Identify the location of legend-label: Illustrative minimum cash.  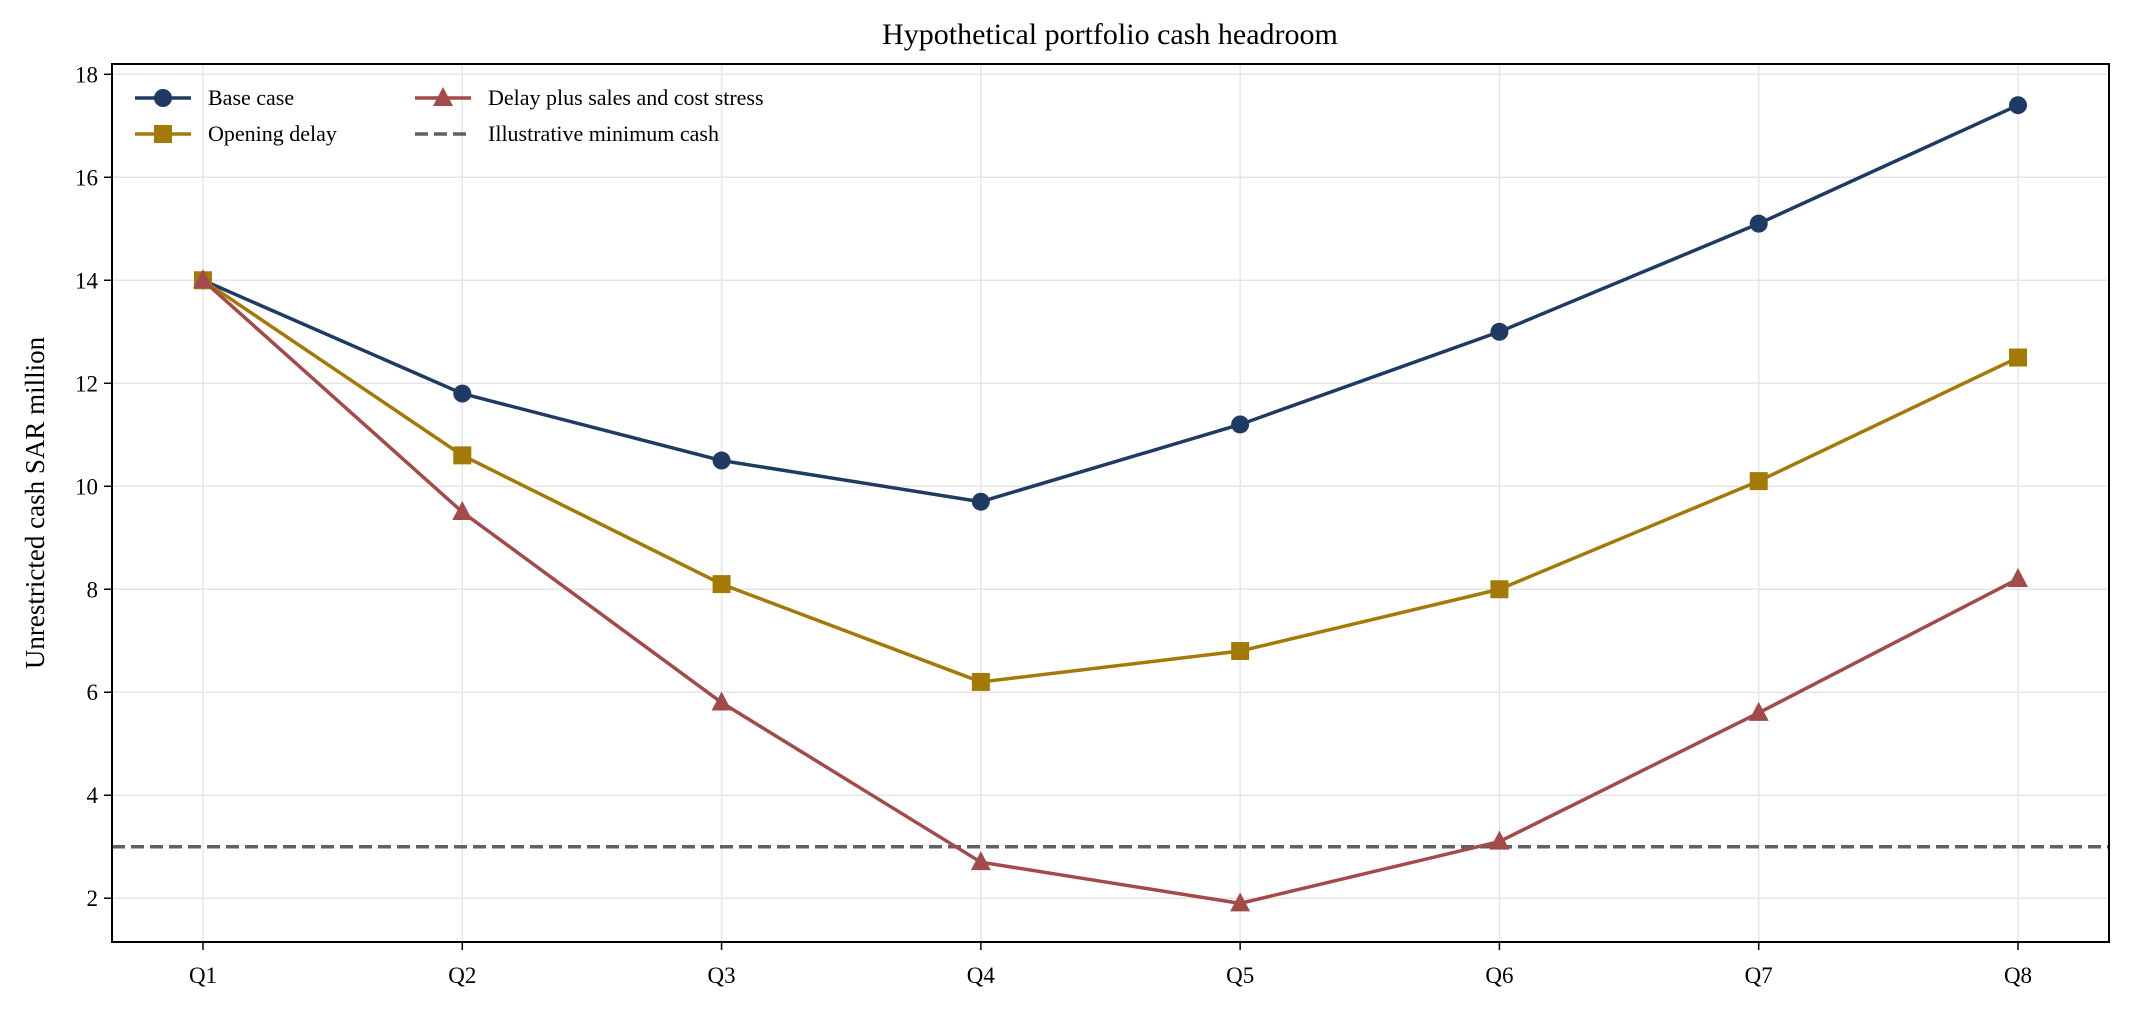
(603, 133).